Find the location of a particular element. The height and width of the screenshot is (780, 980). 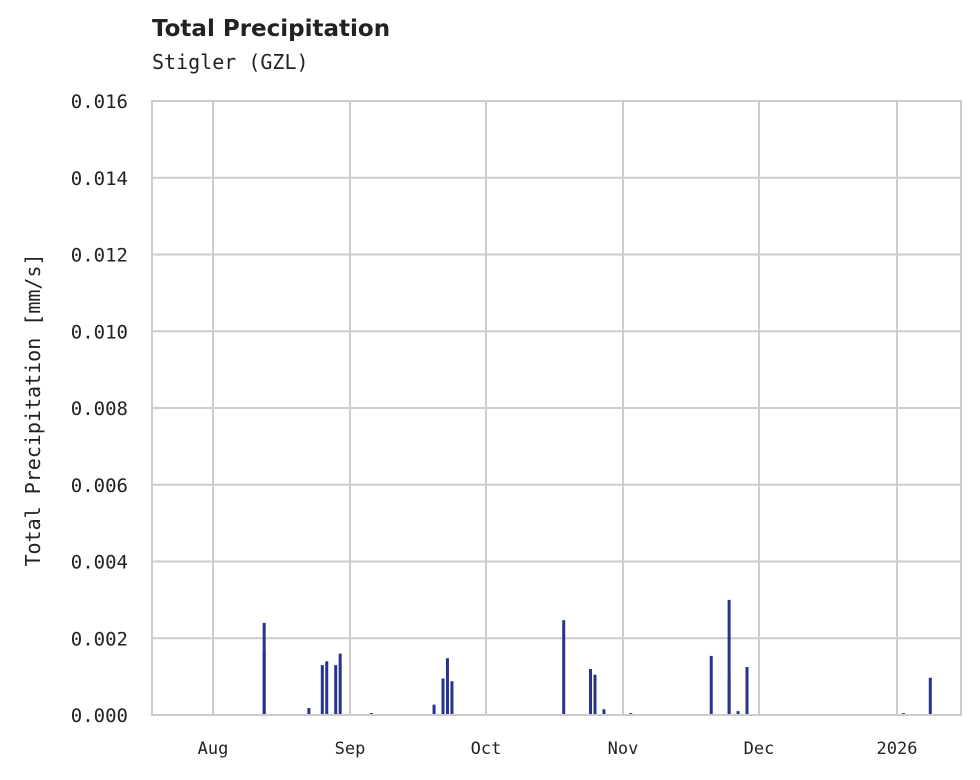

x-axis-ticks: Aug Sep Oct Nov Dec 2026 is located at coordinates (558, 749).